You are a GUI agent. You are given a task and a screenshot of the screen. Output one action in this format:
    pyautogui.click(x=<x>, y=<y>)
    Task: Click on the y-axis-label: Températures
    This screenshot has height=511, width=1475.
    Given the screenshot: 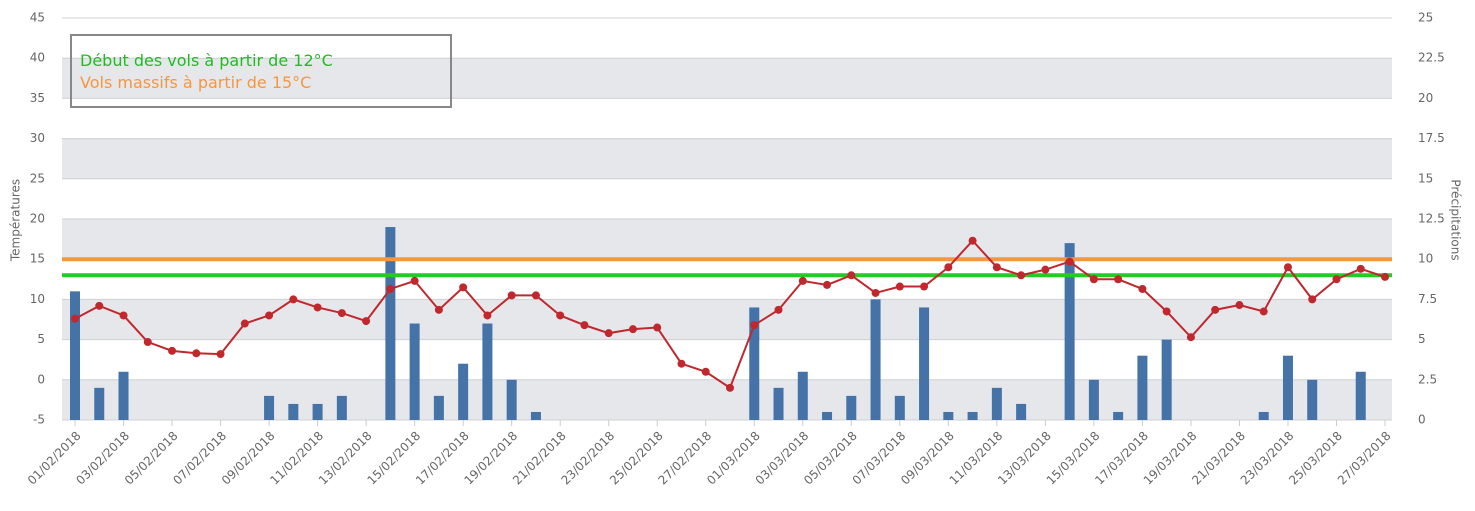 What is the action you would take?
    pyautogui.click(x=16, y=220)
    